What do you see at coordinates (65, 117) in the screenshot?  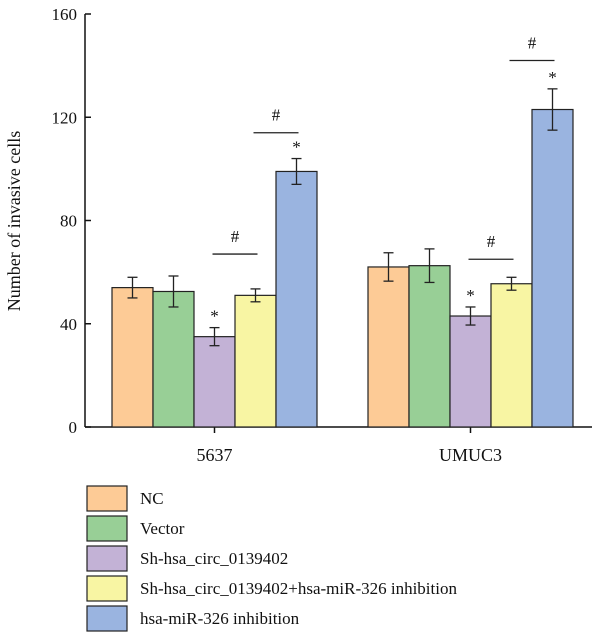 I see `y-tick-label: 120` at bounding box center [65, 117].